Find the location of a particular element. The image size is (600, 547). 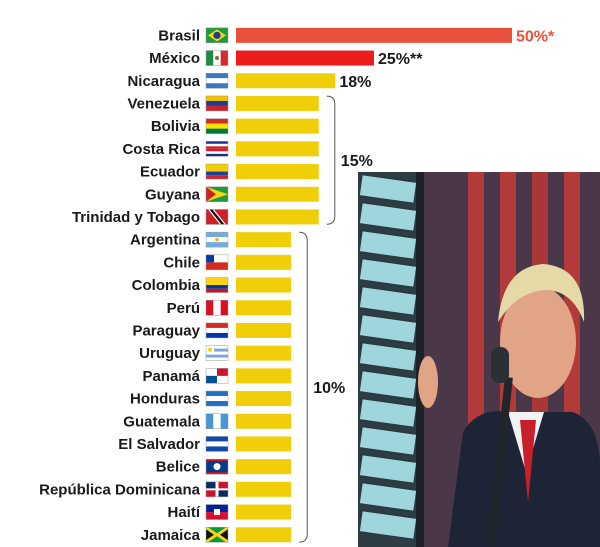

ecuador-flag-icon is located at coordinates (217, 171).